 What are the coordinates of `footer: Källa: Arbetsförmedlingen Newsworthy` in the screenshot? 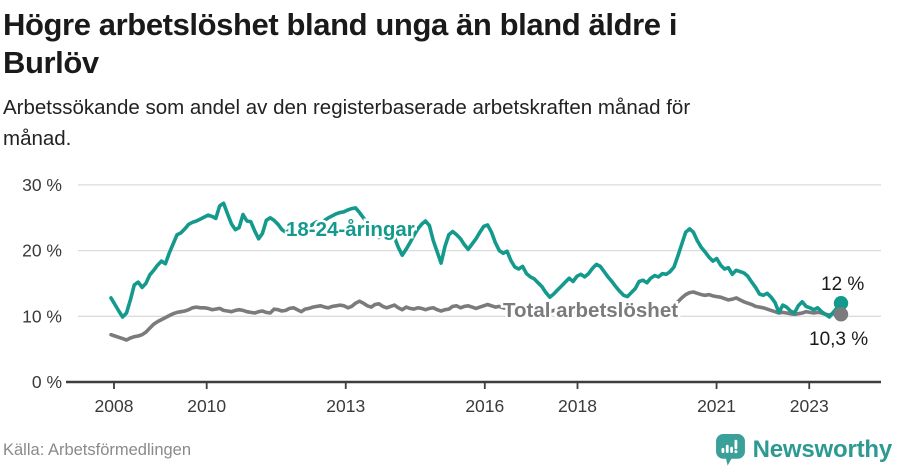 It's located at (450, 452).